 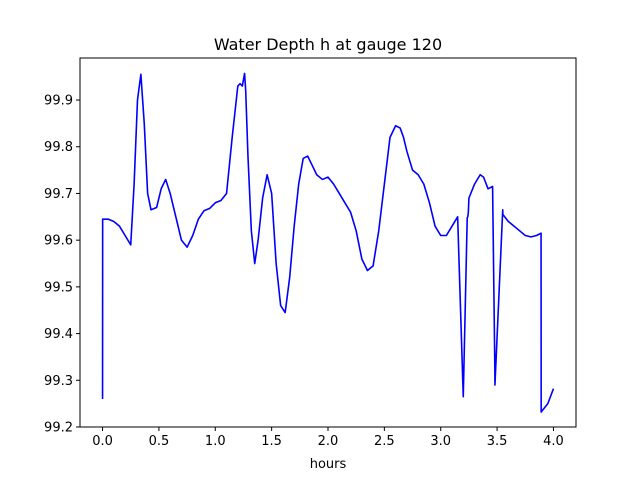 I want to click on x-tick-label: 3.0, so click(x=440, y=441).